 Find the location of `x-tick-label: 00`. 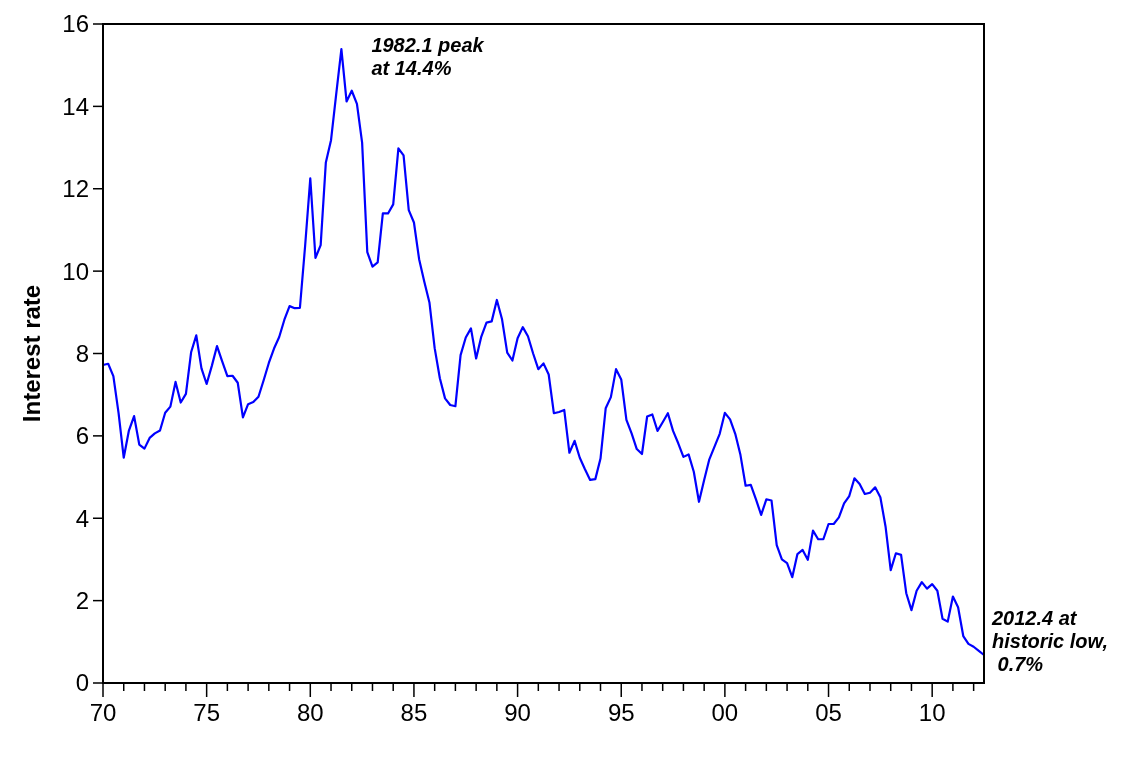

x-tick-label: 00 is located at coordinates (725, 712).